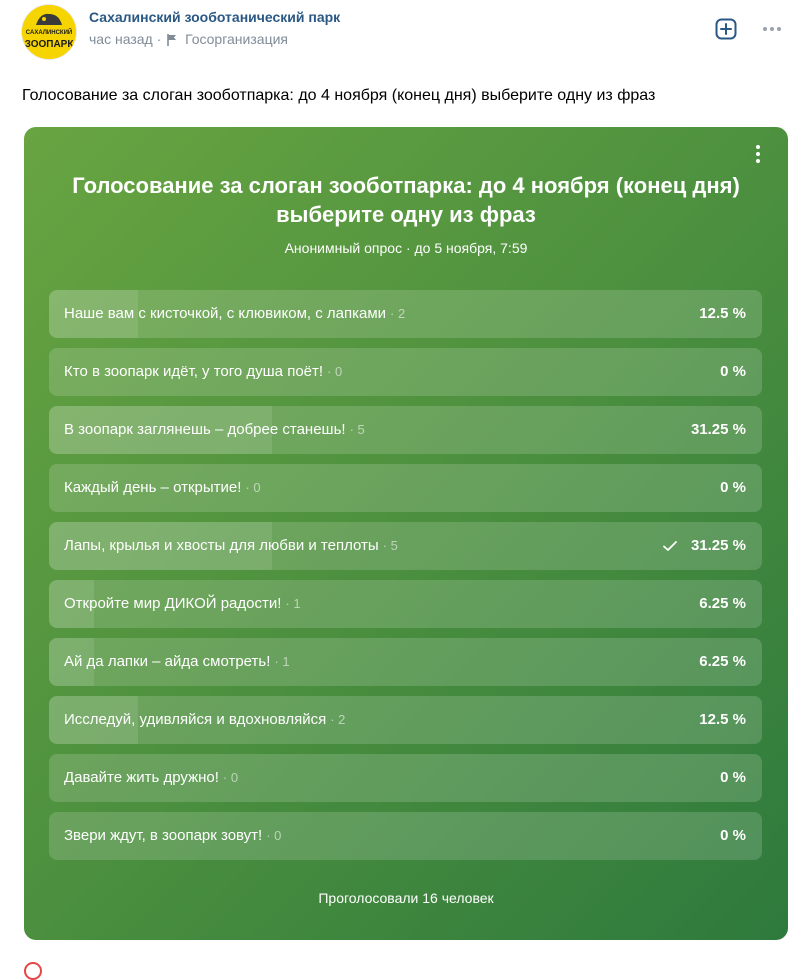 The height and width of the screenshot is (980, 800). I want to click on author-name: Сахалинский зооботанический парк, so click(215, 17).